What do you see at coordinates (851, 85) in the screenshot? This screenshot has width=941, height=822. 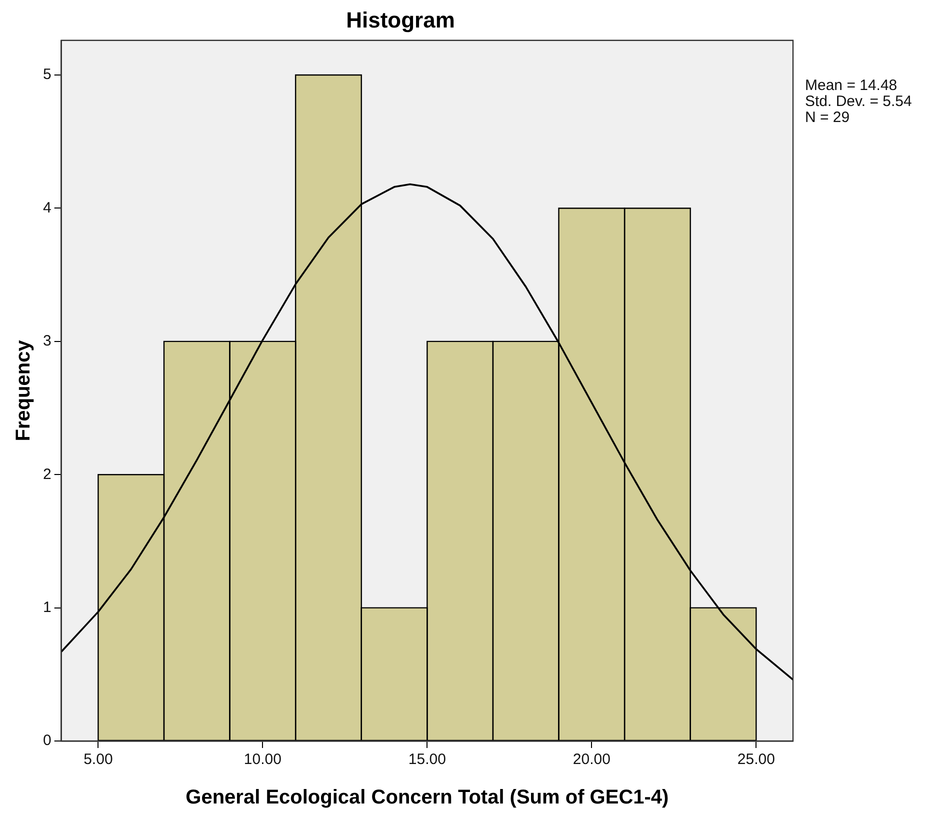 I see `text: Mean = 14.48` at bounding box center [851, 85].